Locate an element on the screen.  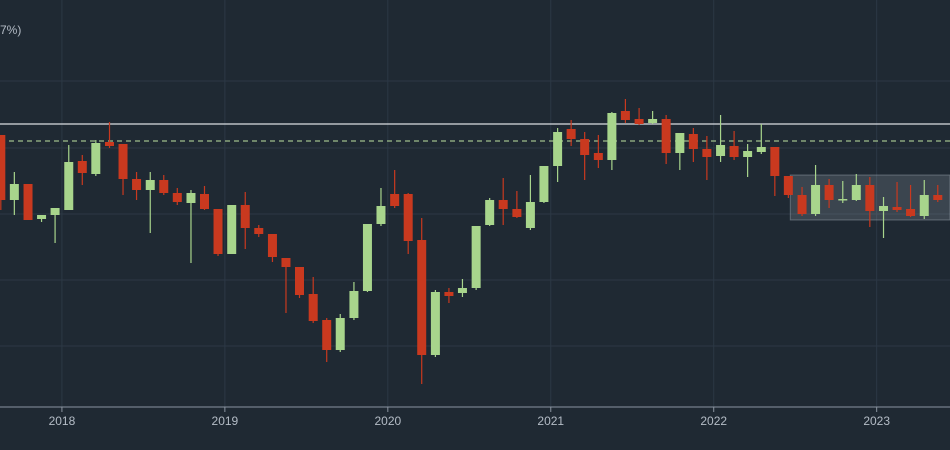
x-tick-label: 2018 is located at coordinates (62, 421).